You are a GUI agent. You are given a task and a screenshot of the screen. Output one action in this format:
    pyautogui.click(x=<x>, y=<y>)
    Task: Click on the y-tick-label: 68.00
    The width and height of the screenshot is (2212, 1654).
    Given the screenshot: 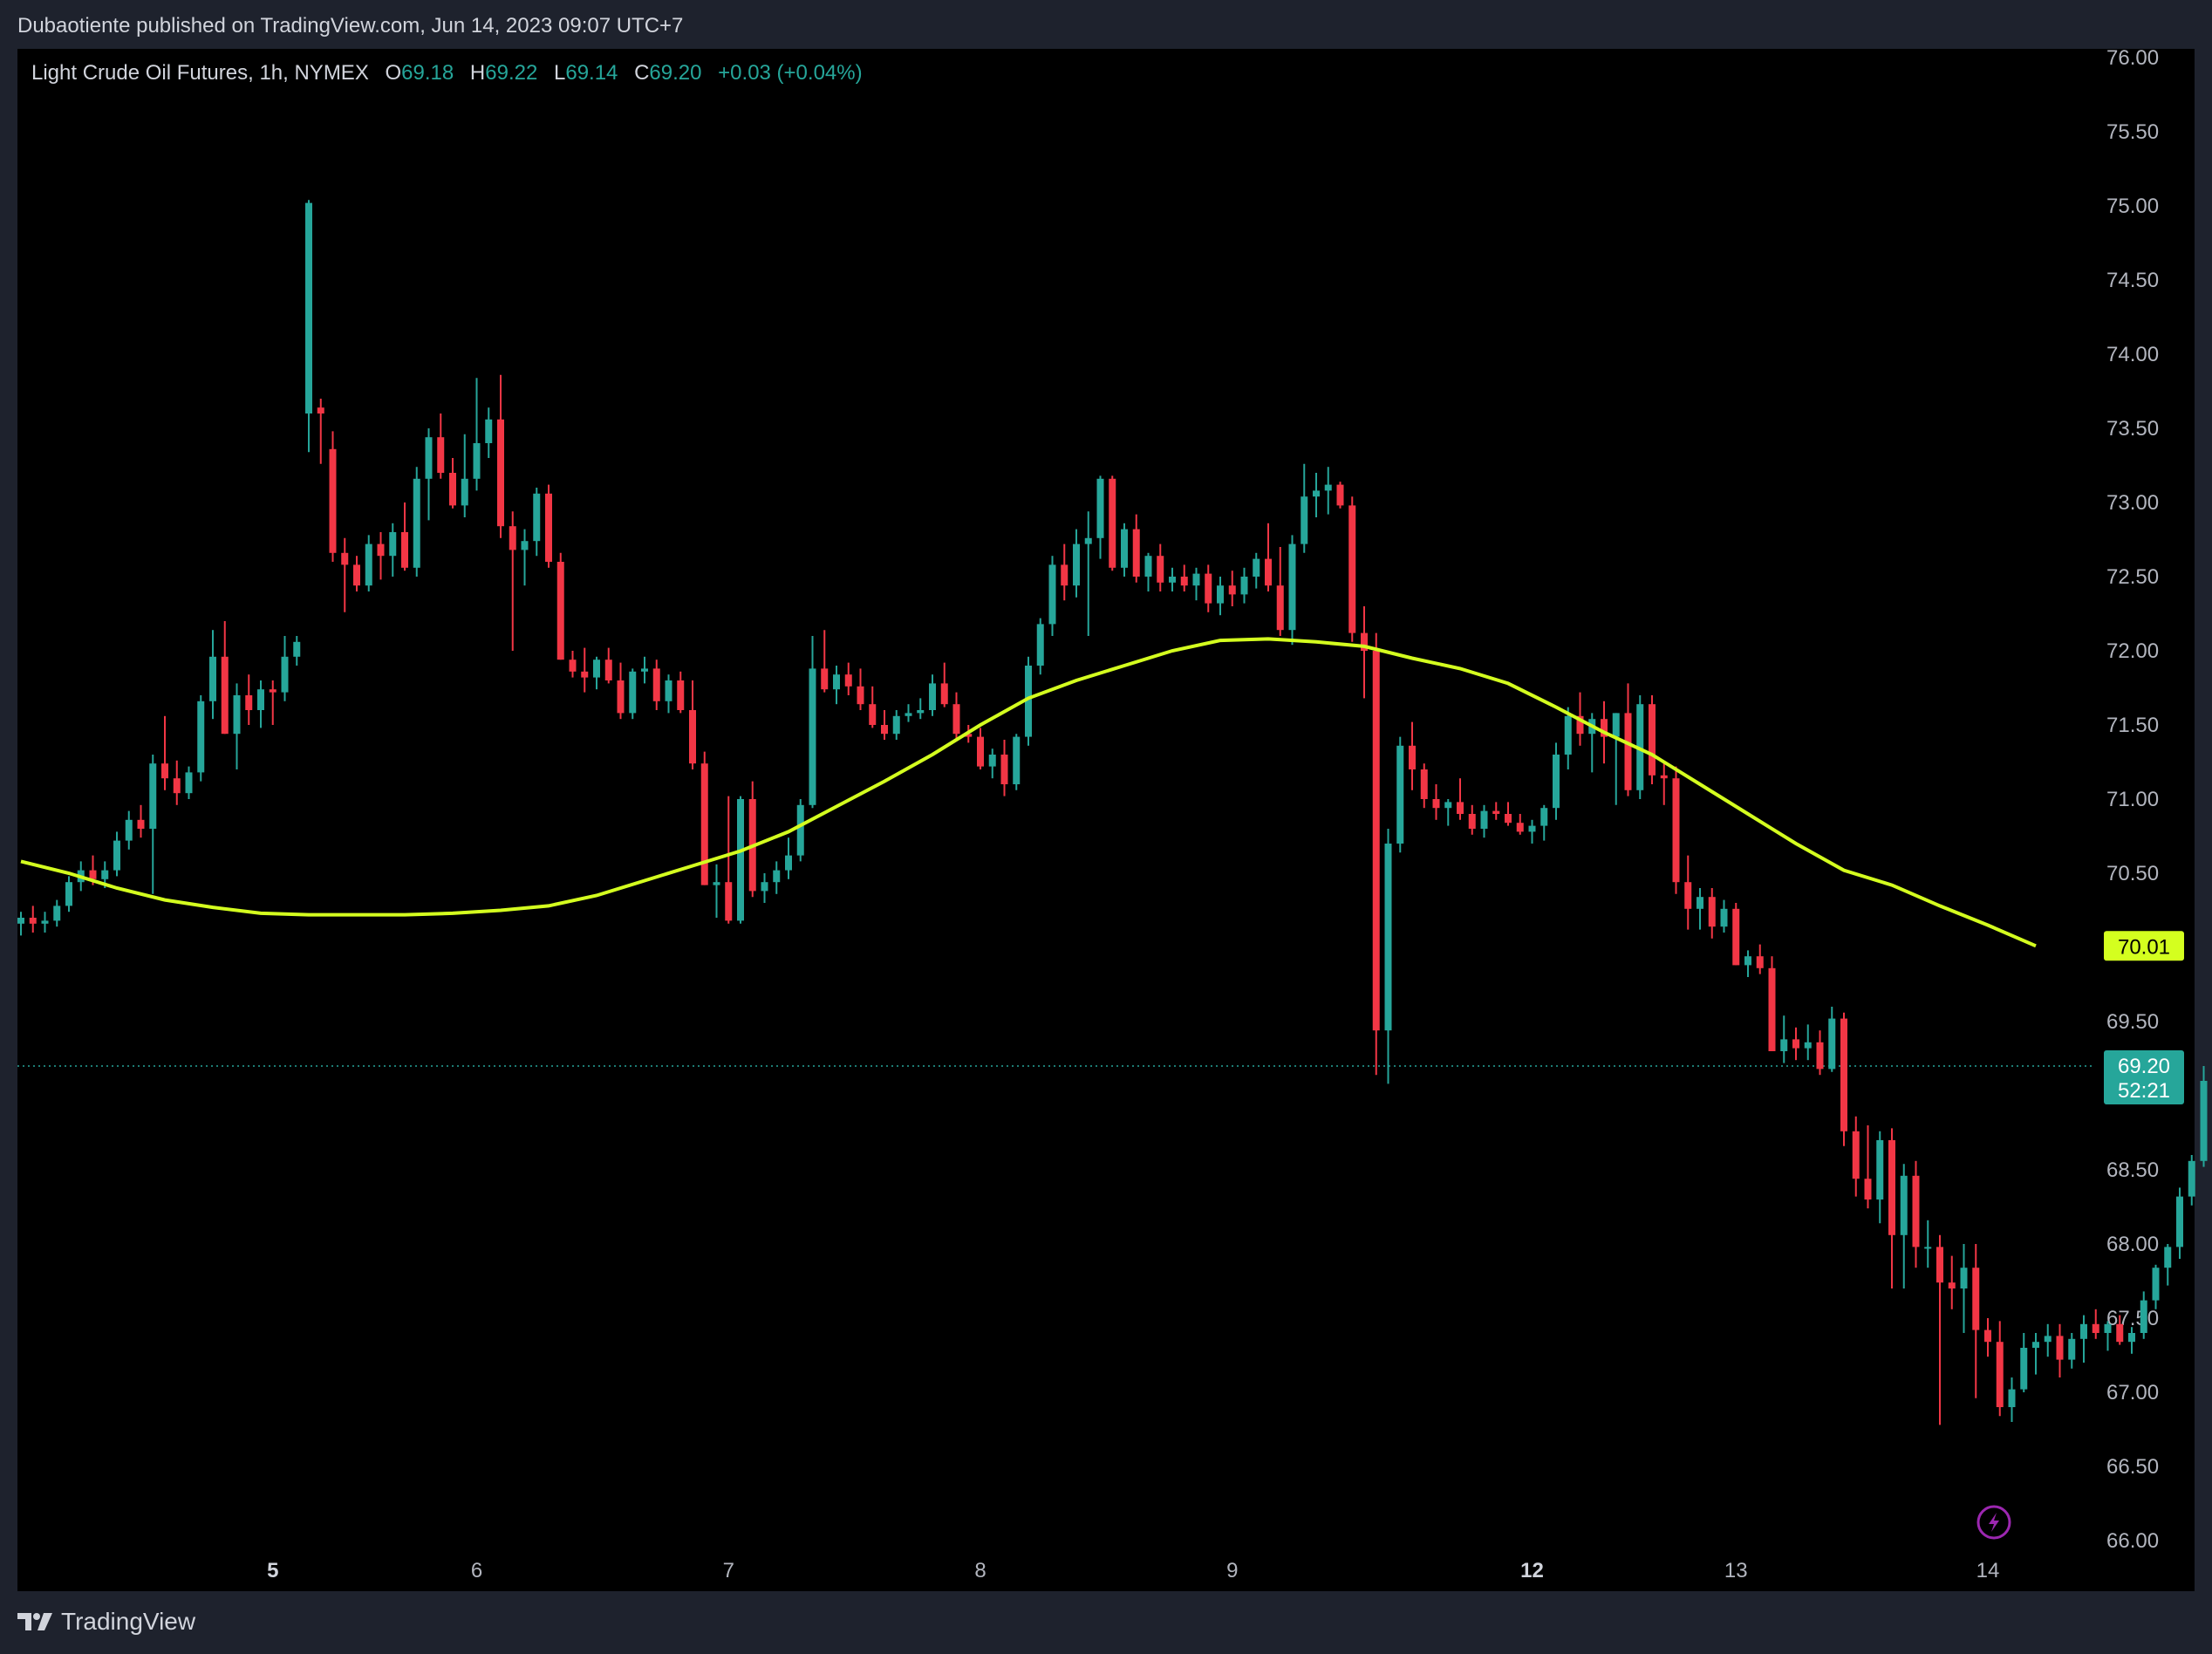 What is the action you would take?
    pyautogui.click(x=2133, y=1244)
    